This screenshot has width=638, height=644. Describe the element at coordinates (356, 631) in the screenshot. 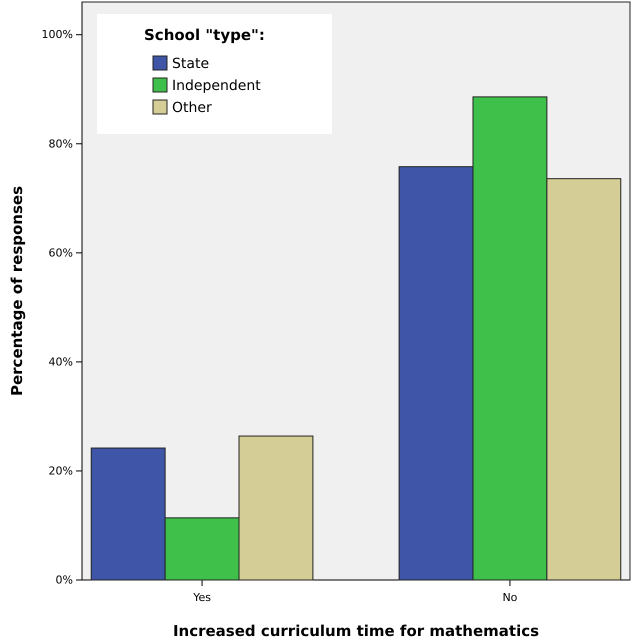

I see `x-axis-title: Increased curriculum time for mathematics` at that location.